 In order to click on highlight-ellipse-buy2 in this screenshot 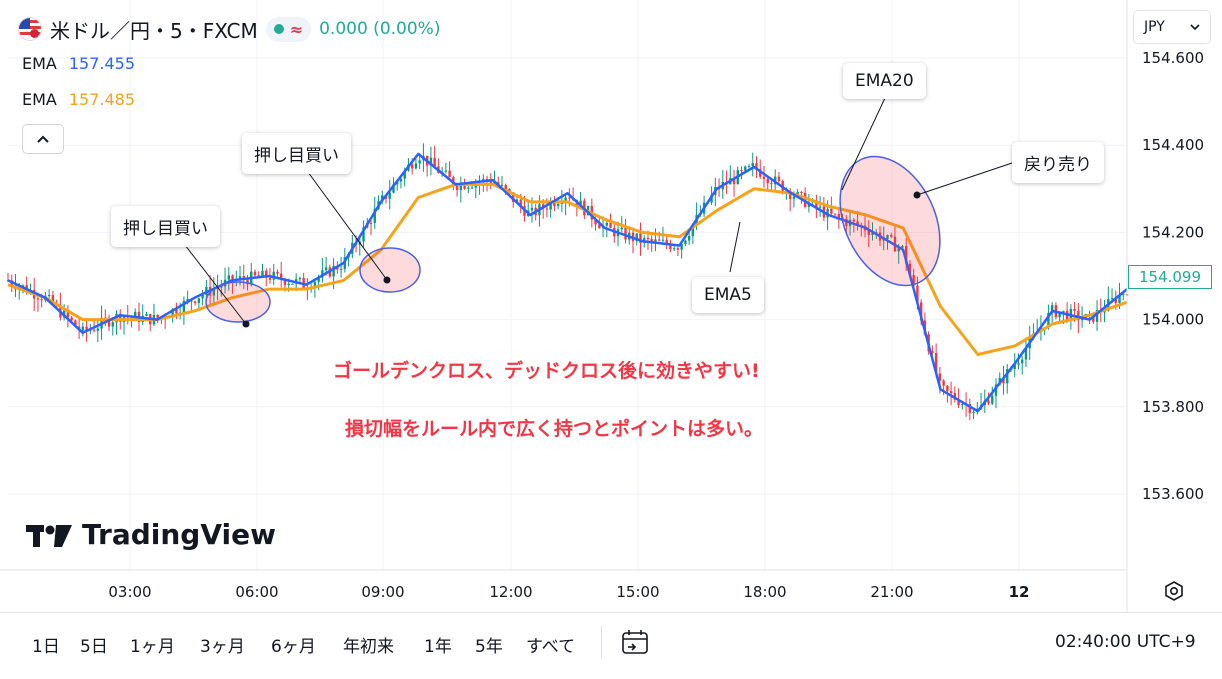, I will do `click(390, 270)`.